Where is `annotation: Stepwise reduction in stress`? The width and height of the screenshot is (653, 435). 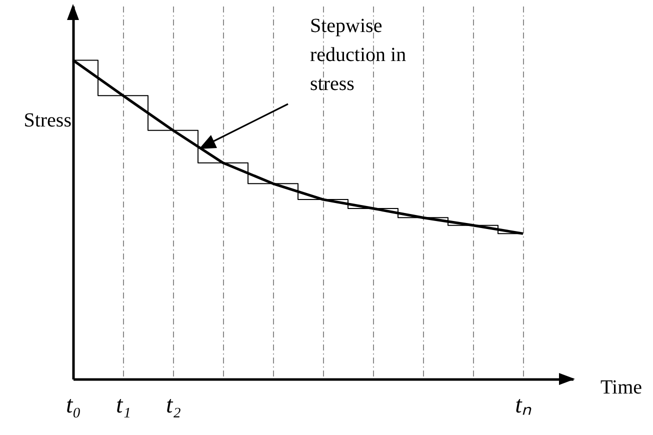
annotation: Stepwise reduction in stress is located at coordinates (359, 55).